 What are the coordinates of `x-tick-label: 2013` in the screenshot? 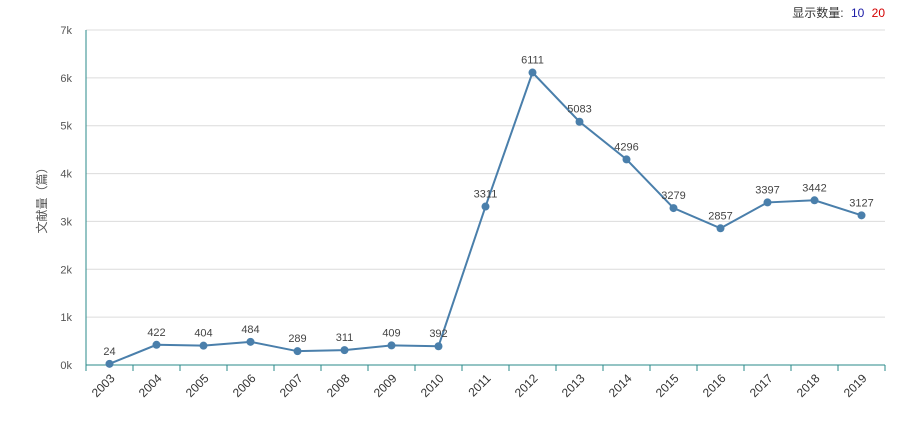 It's located at (573, 385).